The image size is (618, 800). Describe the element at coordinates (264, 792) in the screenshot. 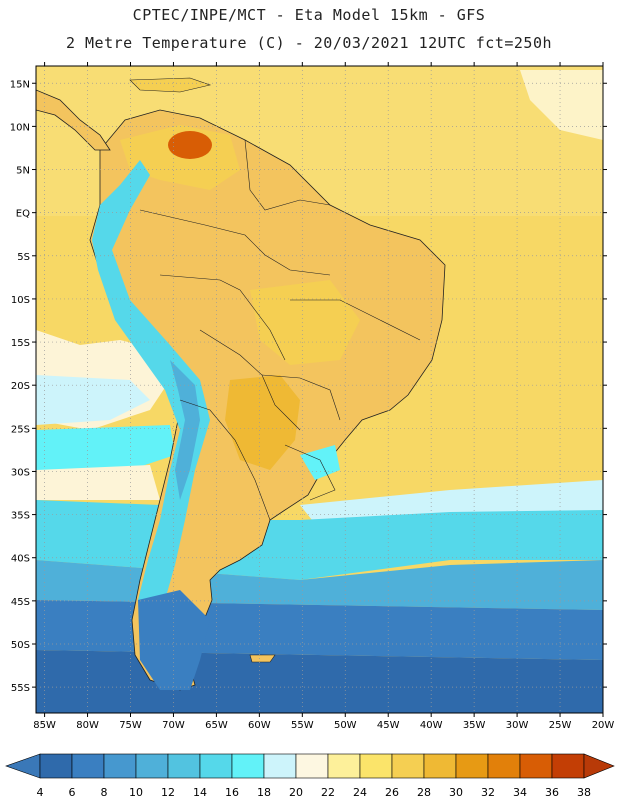

I see `colorbar-label: 18` at that location.